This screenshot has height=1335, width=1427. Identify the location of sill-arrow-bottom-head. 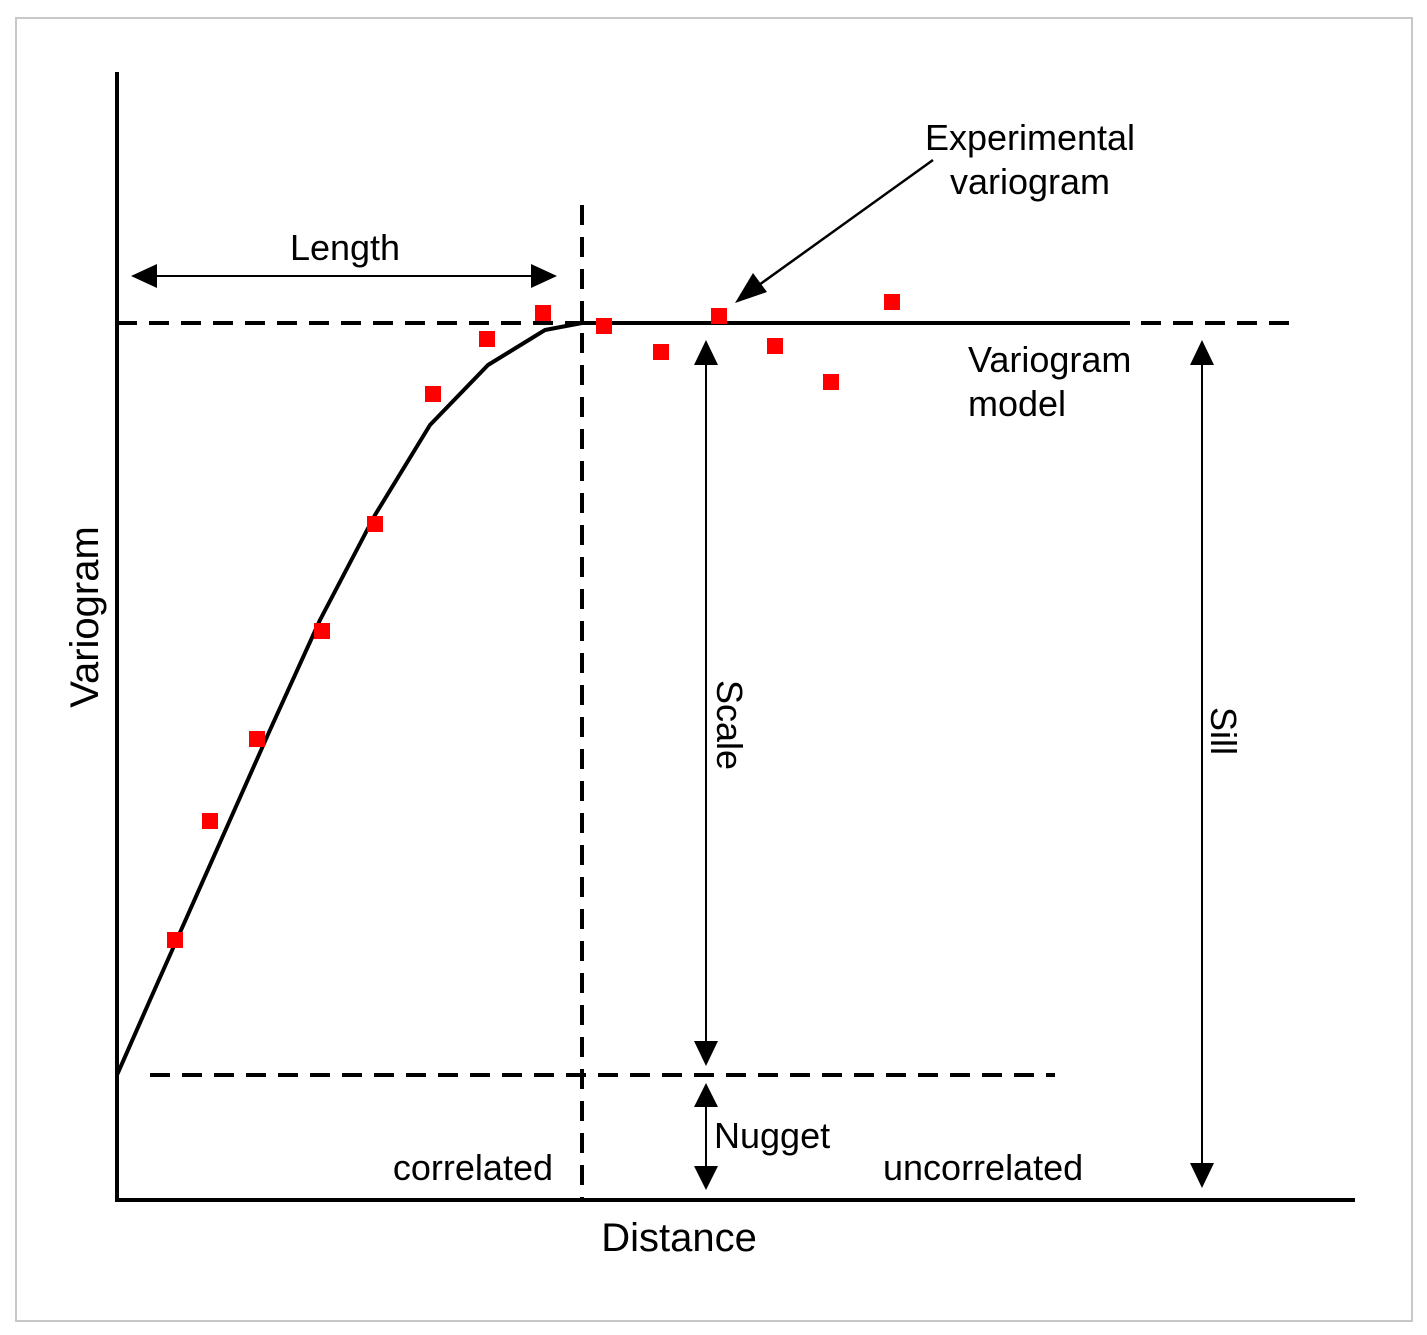
(1202, 1175).